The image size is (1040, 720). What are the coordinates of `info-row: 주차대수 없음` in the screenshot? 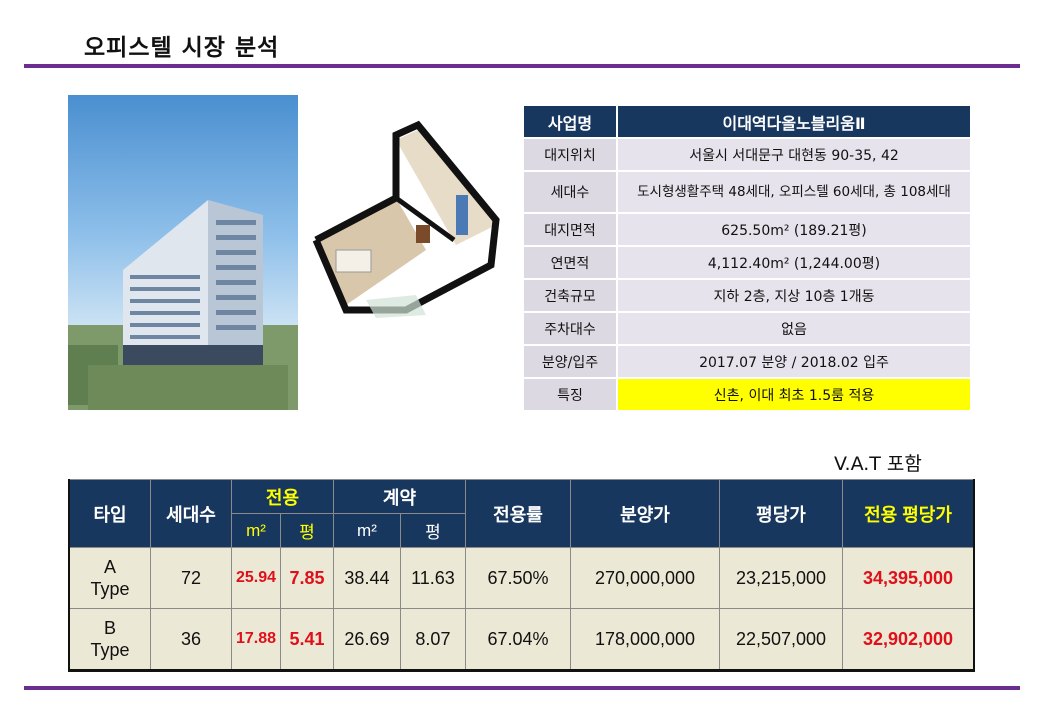 It's located at (747, 328).